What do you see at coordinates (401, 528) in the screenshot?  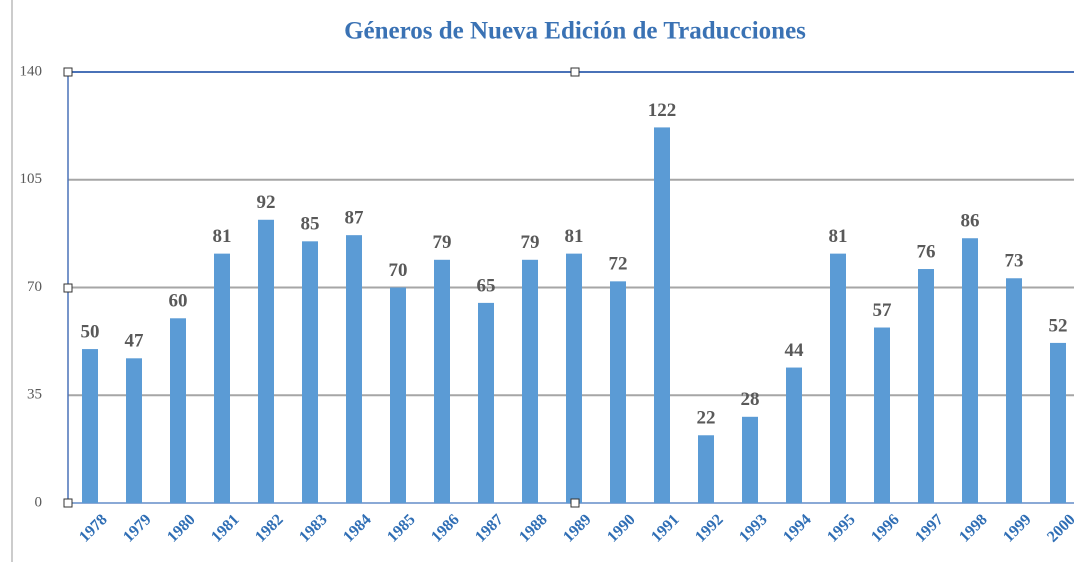 I see `x-tick-label: 1985` at bounding box center [401, 528].